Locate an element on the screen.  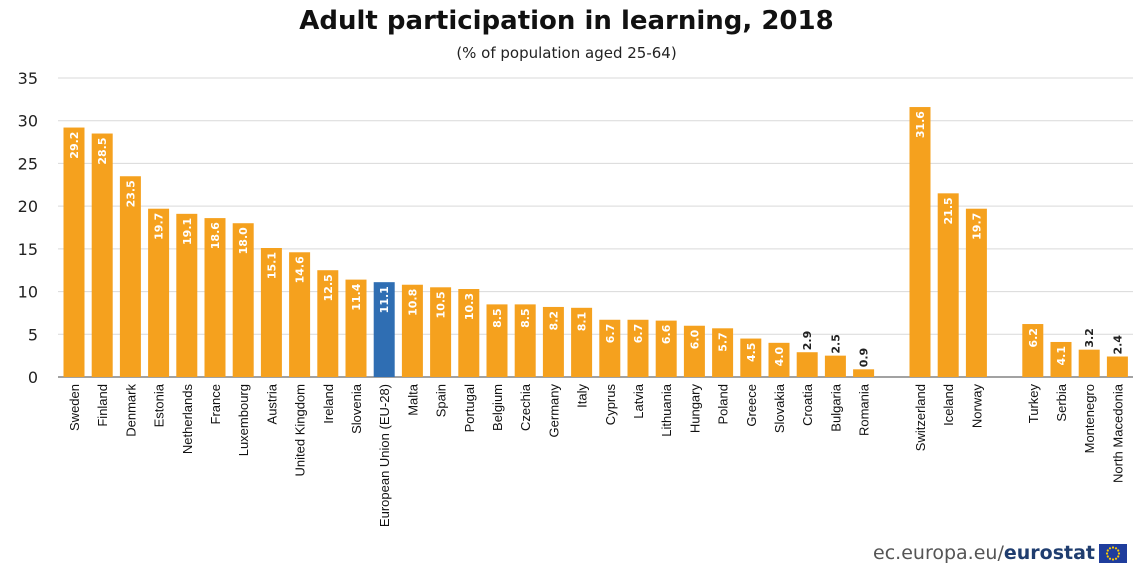
chart-subtitle: (% of population aged 25-64) is located at coordinates (566, 53).